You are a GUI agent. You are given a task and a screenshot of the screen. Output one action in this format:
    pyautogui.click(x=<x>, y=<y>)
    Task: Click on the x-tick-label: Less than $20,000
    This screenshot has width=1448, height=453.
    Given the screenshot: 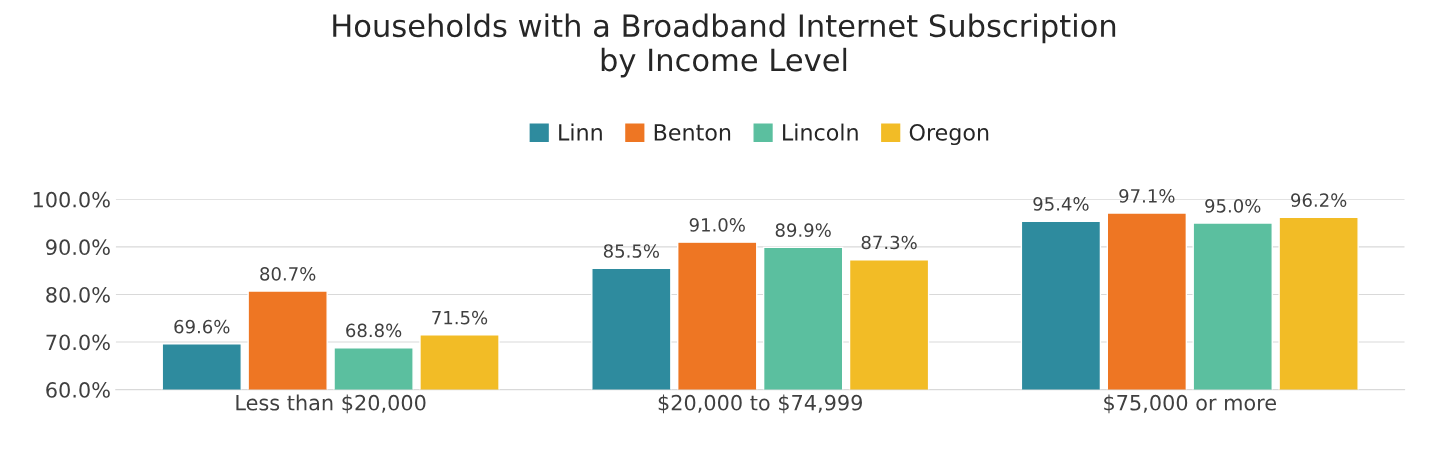 What is the action you would take?
    pyautogui.click(x=331, y=404)
    